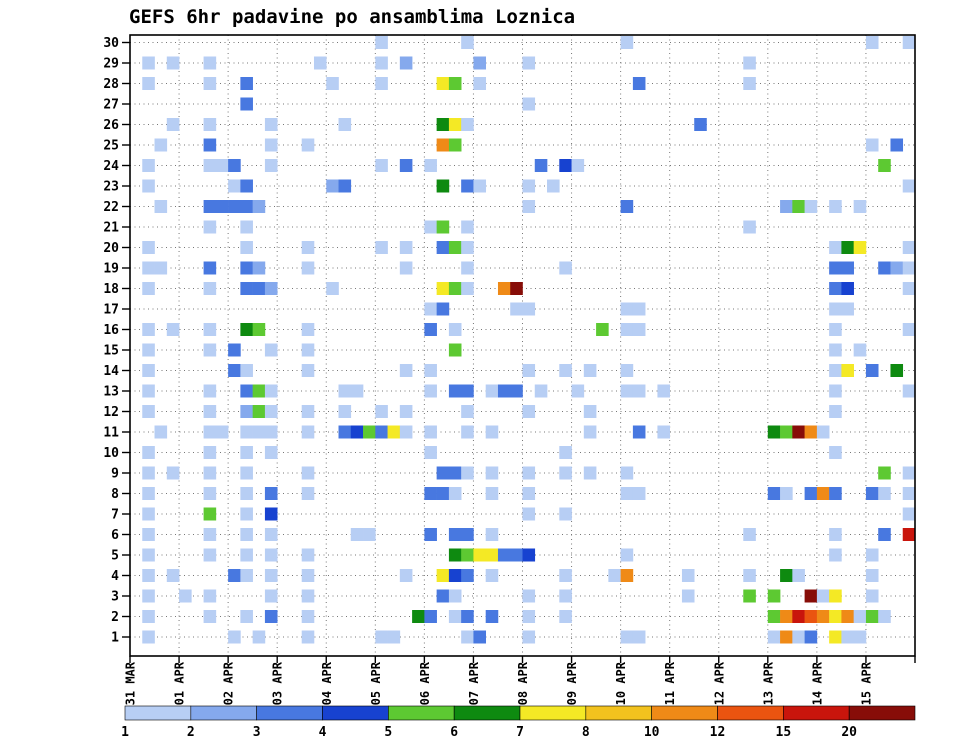 This screenshot has height=742, width=960. I want to click on y-tick-label: 11, so click(111, 433).